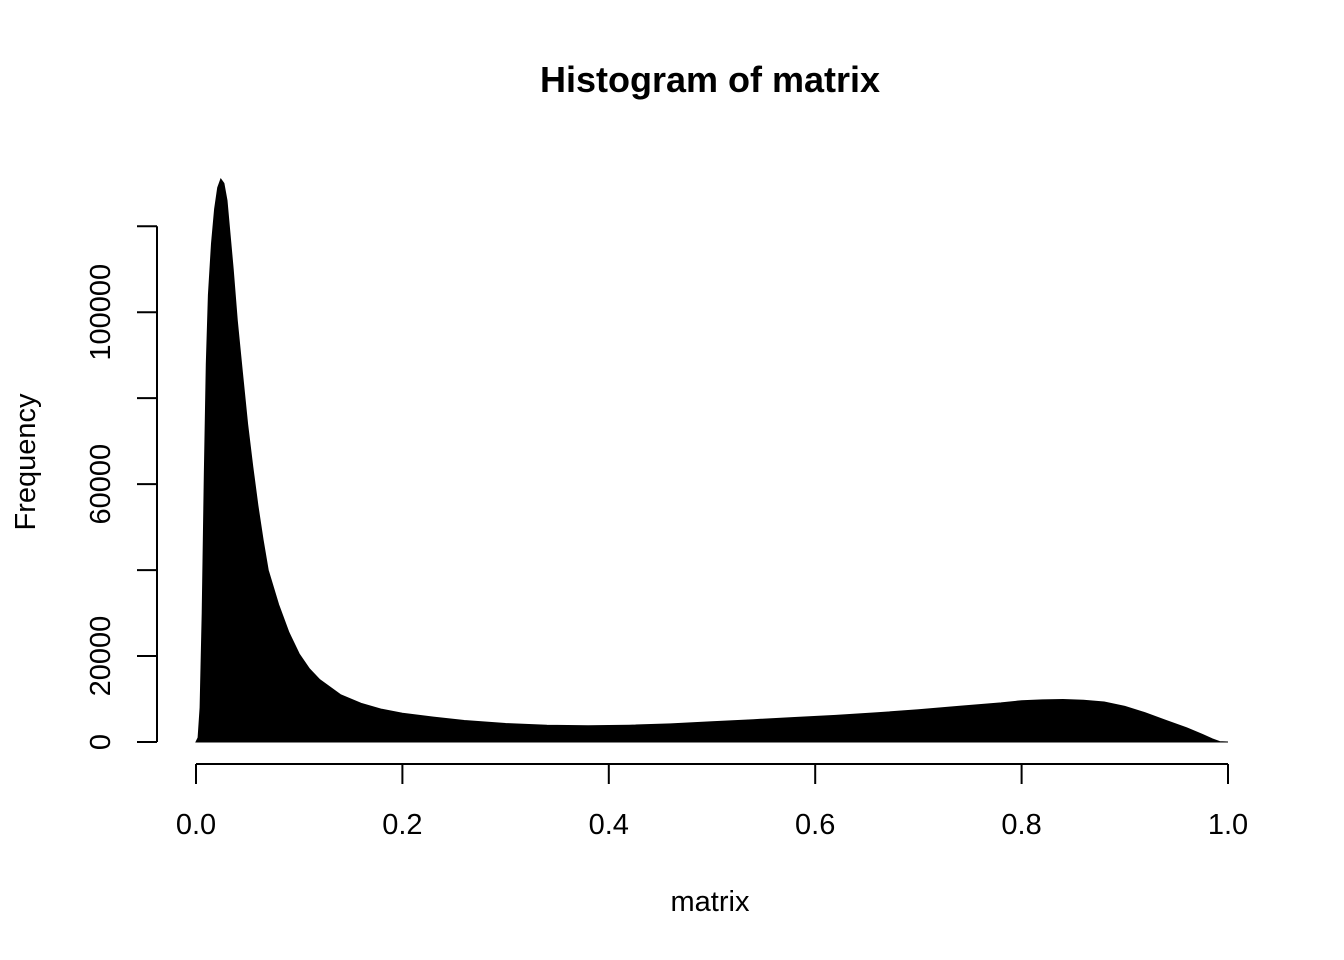  I want to click on x-tick-label: 0.6, so click(815, 825).